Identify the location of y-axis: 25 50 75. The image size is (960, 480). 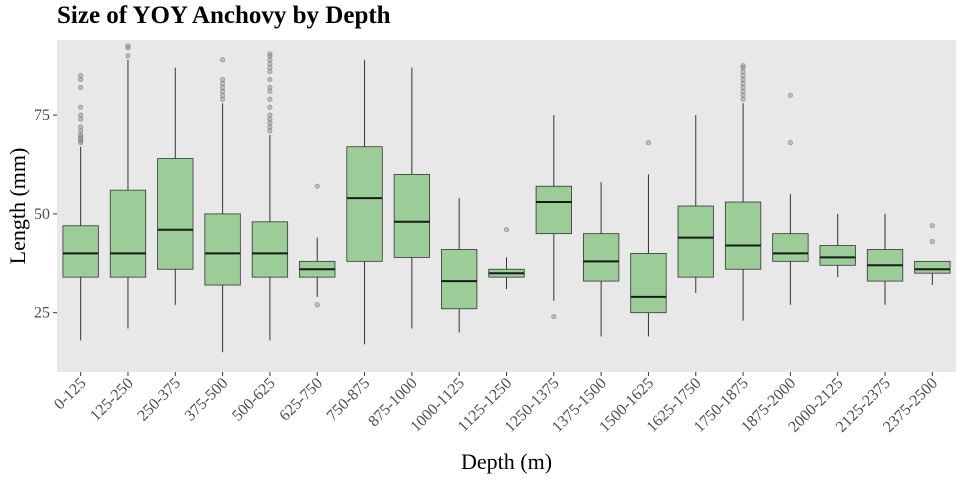
(45, 214).